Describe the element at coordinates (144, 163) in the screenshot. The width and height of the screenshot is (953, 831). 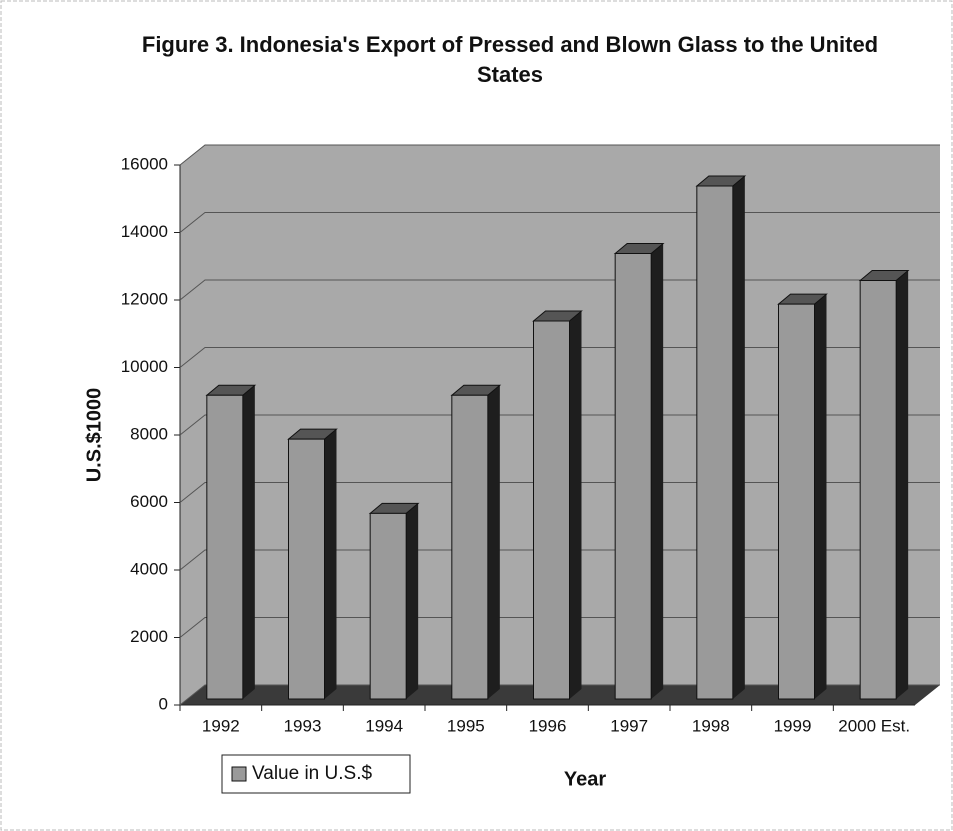
I see `y-tick-label: 16000` at that location.